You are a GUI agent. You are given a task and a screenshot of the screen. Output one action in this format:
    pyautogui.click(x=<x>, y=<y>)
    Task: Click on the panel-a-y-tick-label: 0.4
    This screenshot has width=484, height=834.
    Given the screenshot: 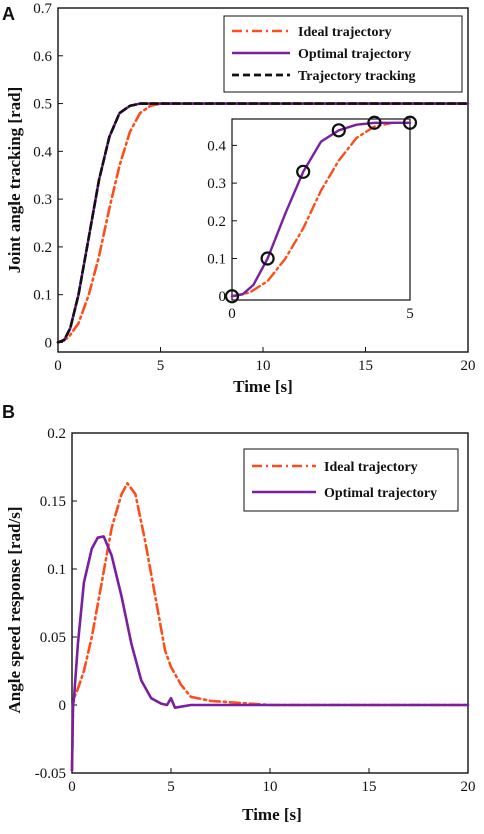 What is the action you would take?
    pyautogui.click(x=42, y=152)
    